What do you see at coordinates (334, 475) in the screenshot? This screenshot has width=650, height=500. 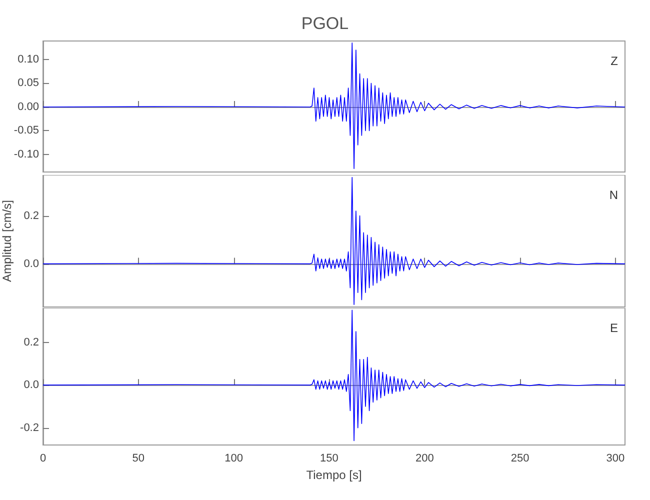 I see `x-axis-title: Tiempo [s]` at bounding box center [334, 475].